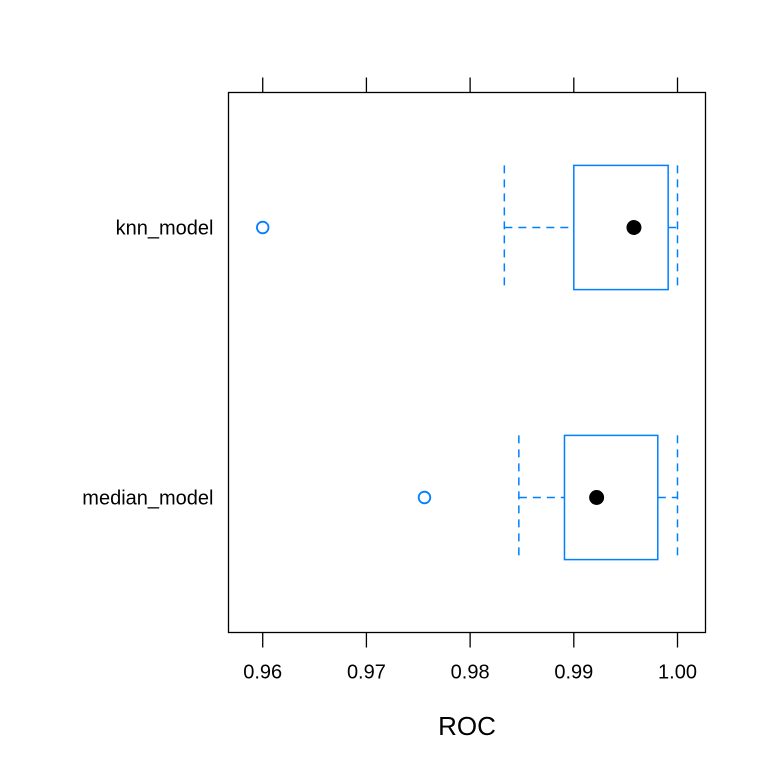  Describe the element at coordinates (467, 726) in the screenshot. I see `x-axis-label: ROC` at that location.